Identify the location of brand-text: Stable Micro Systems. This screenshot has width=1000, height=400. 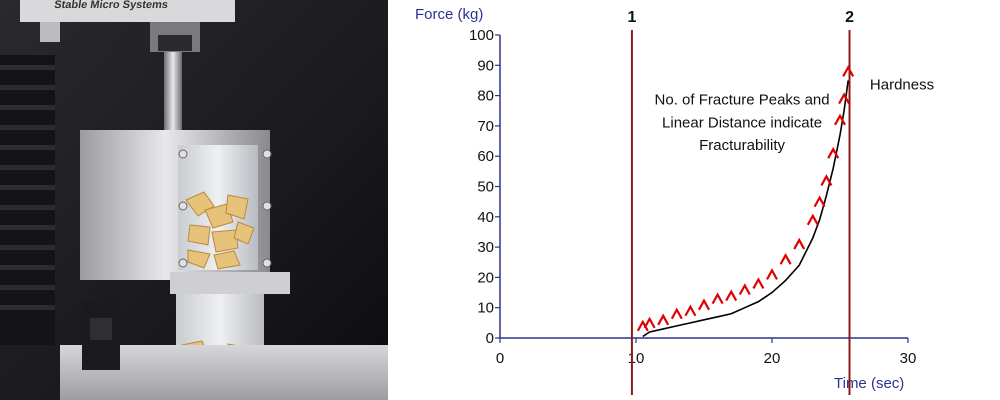
(110, 5).